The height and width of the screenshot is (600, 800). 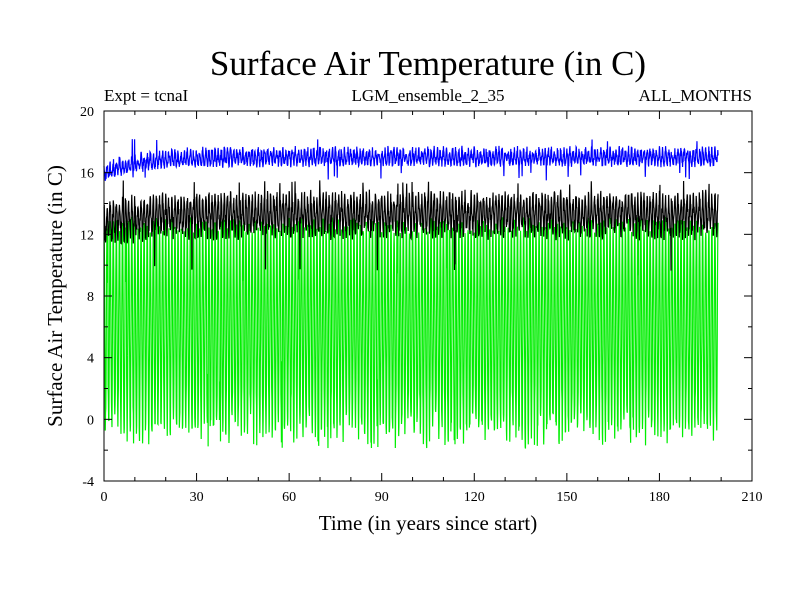 What do you see at coordinates (87, 235) in the screenshot?
I see `y-tick-label: 12` at bounding box center [87, 235].